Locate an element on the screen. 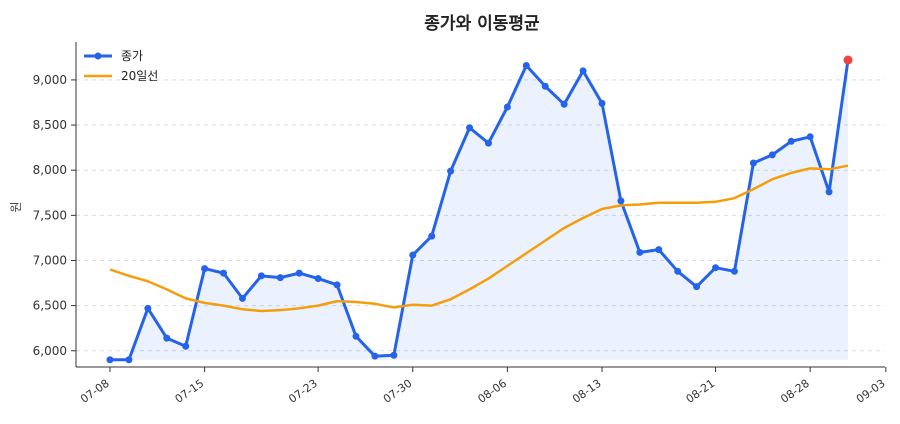  x-tick-label: 08-21 is located at coordinates (701, 391).